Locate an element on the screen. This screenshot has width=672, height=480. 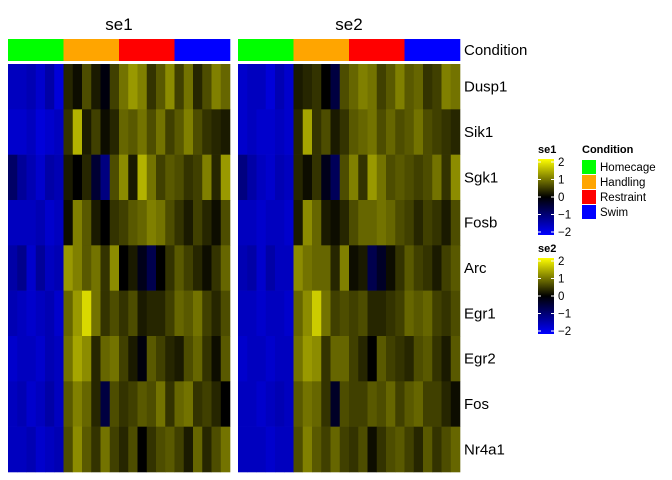
condition-annotation-bar-se2 is located at coordinates (349, 50).